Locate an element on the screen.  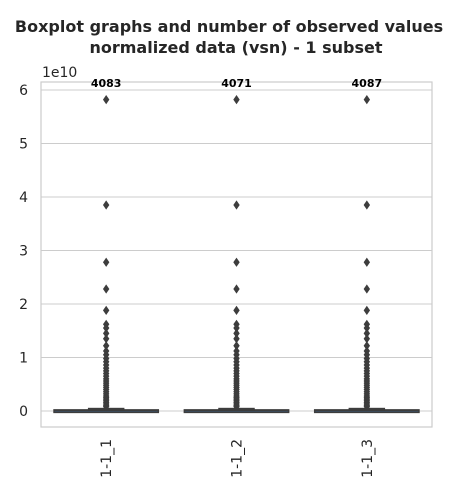
y-tick-label: 1 is located at coordinates (23, 358).